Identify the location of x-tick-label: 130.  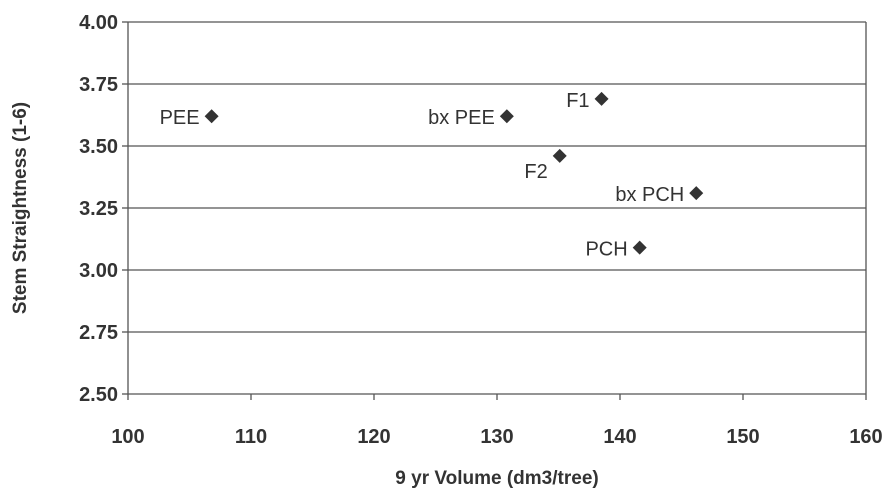
(496, 437).